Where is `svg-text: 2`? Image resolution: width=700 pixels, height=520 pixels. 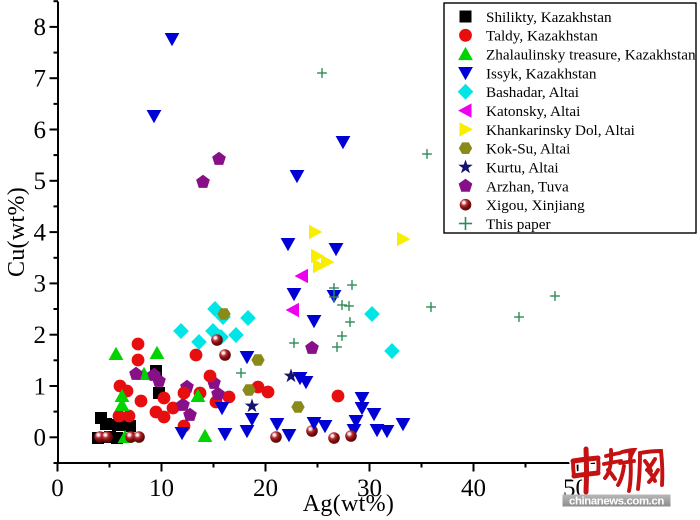 svg-text: 2 is located at coordinates (40, 335).